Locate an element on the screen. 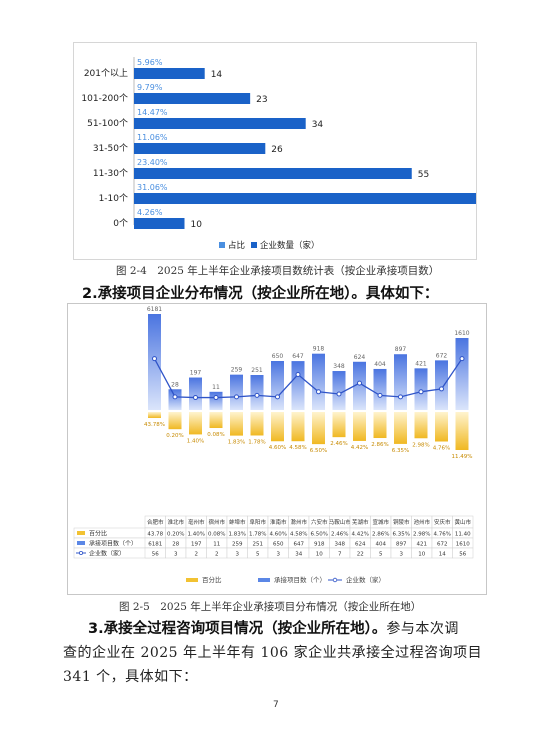  percent-value-label: 2.98% is located at coordinates (420, 445).